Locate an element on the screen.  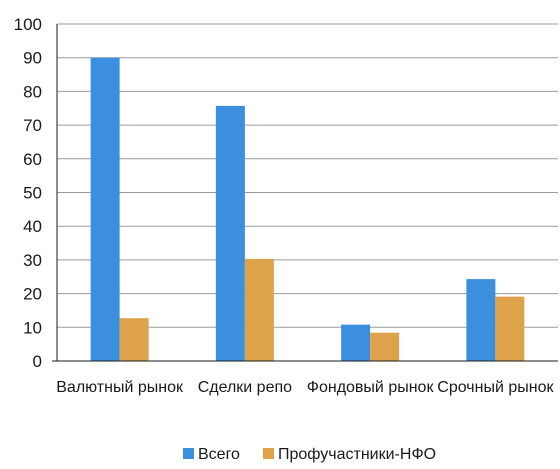
legend: Всего Профучастники-НФО is located at coordinates (309, 454).